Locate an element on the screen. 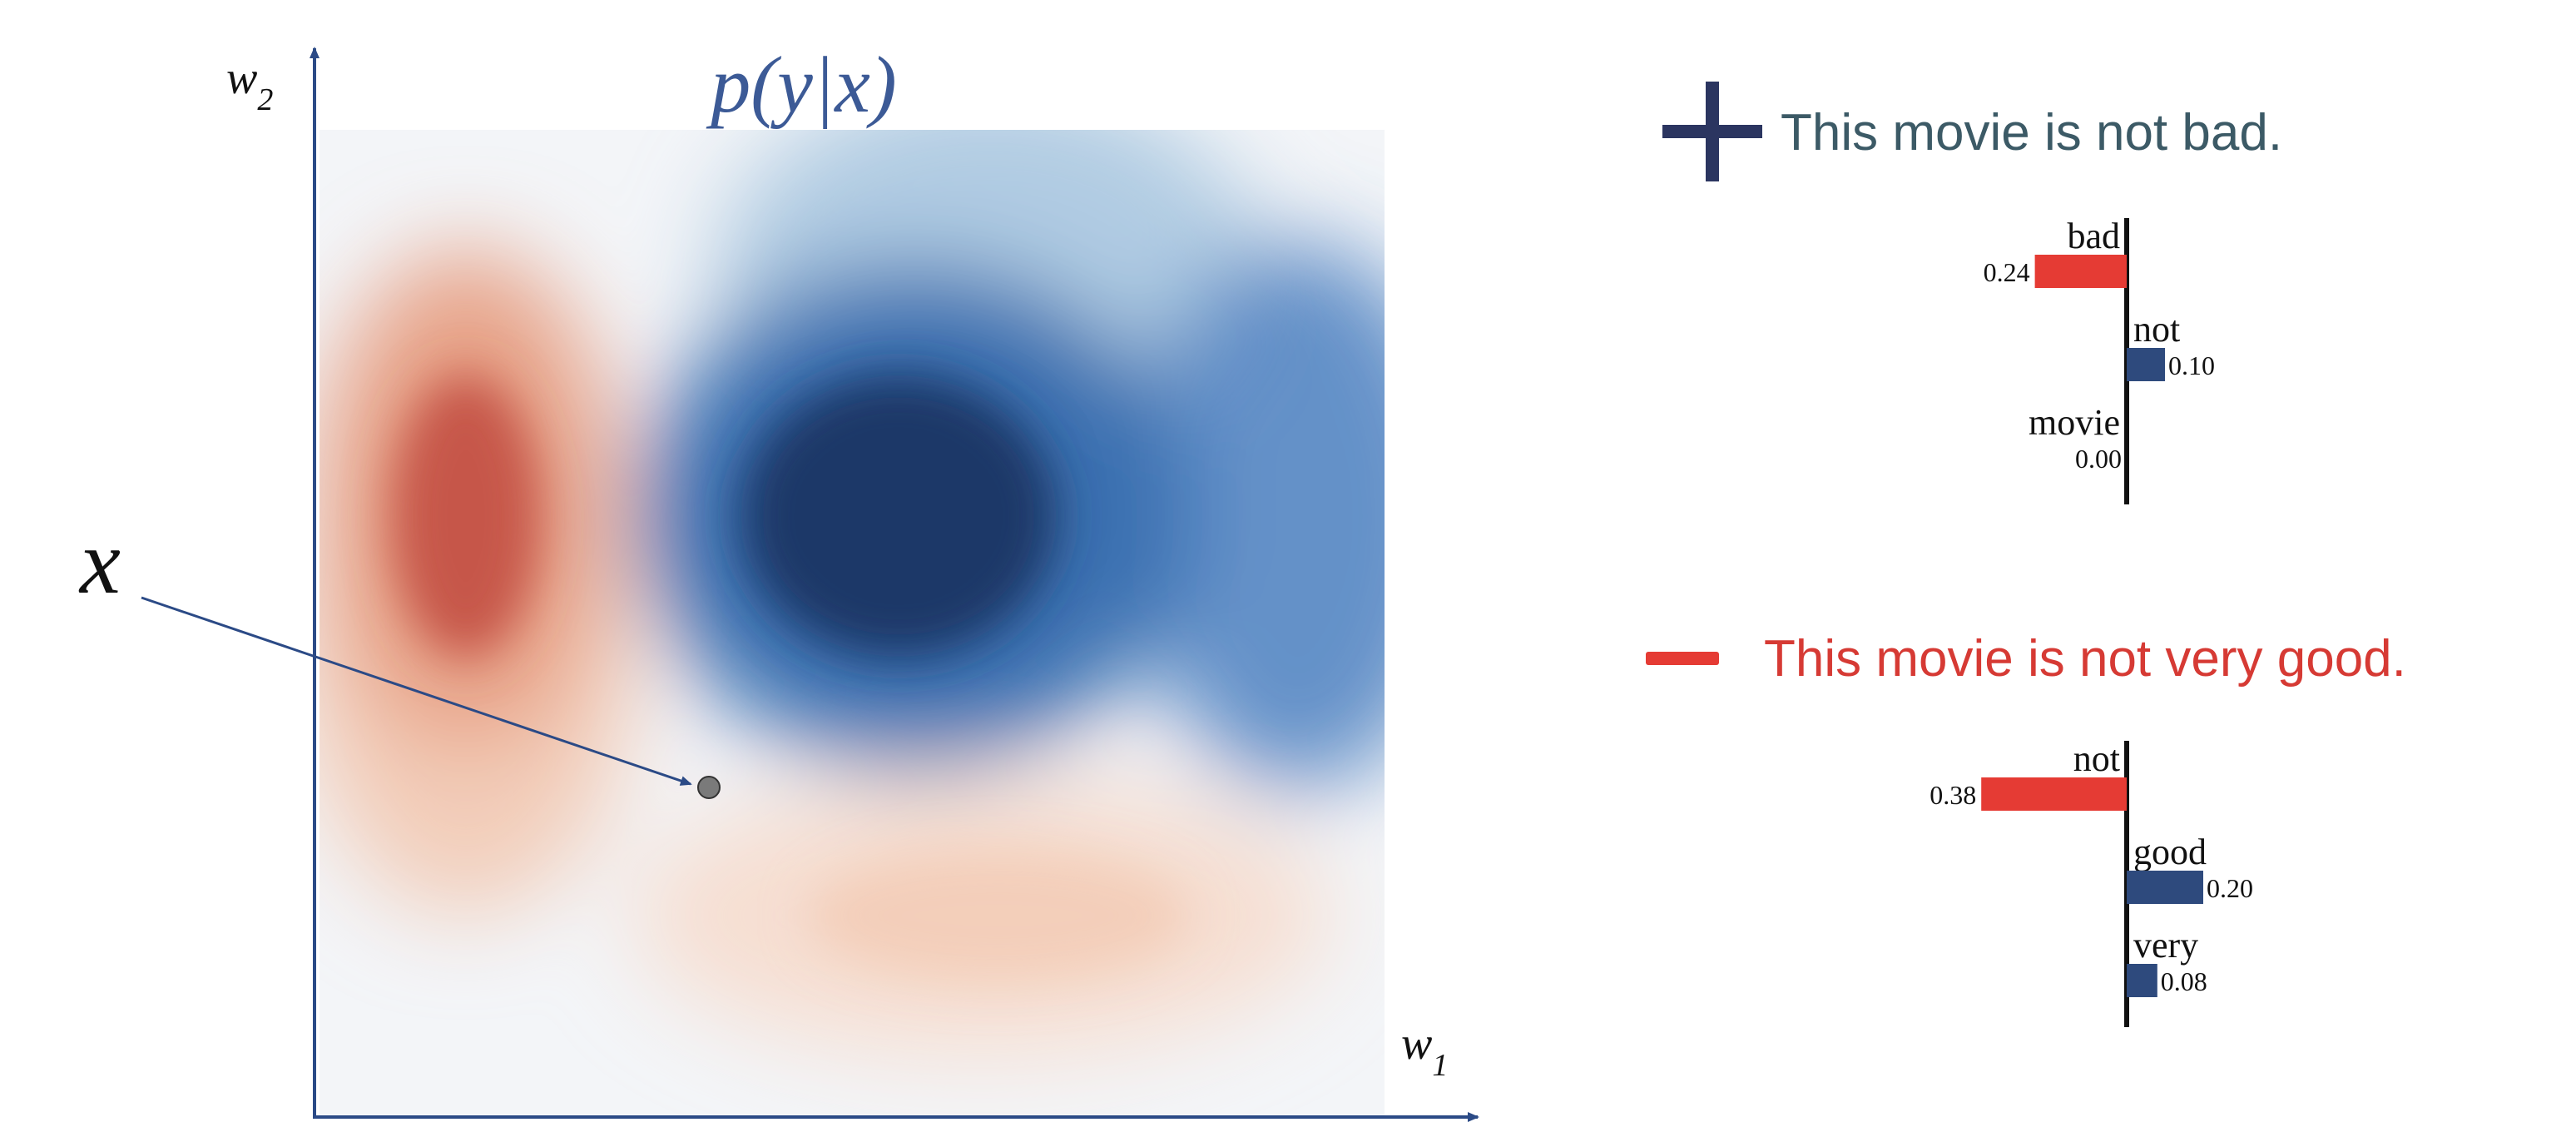  x-axis-label: w1 is located at coordinates (1424, 1050).